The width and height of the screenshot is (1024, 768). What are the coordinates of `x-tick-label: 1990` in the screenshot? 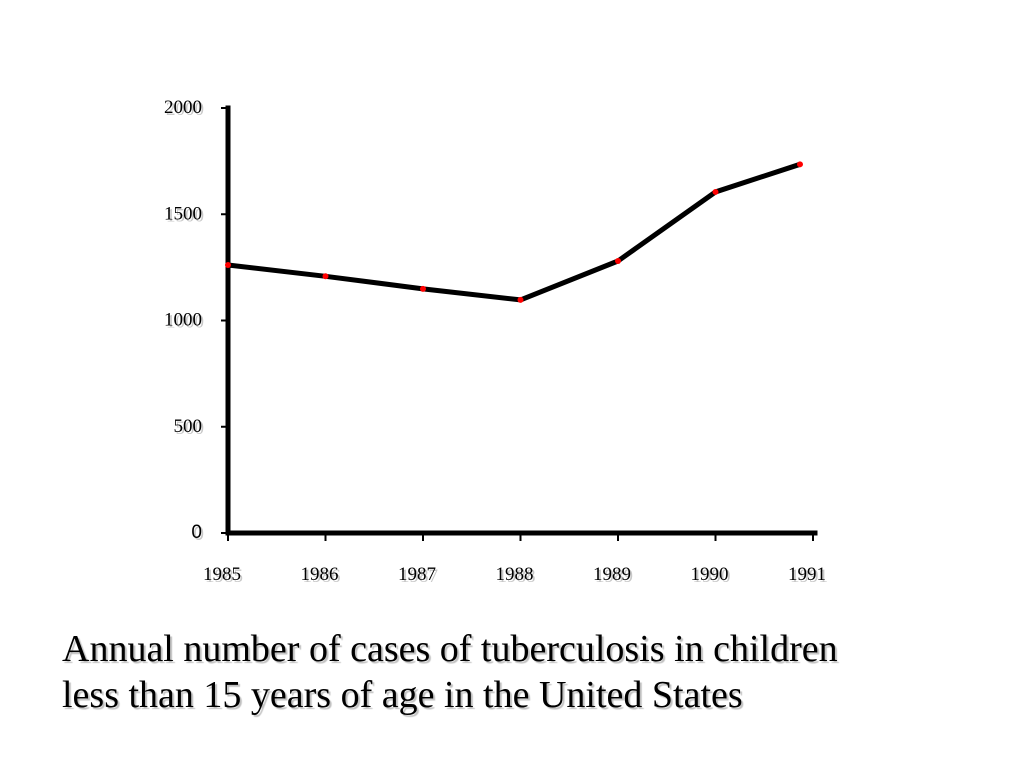 It's located at (710, 574).